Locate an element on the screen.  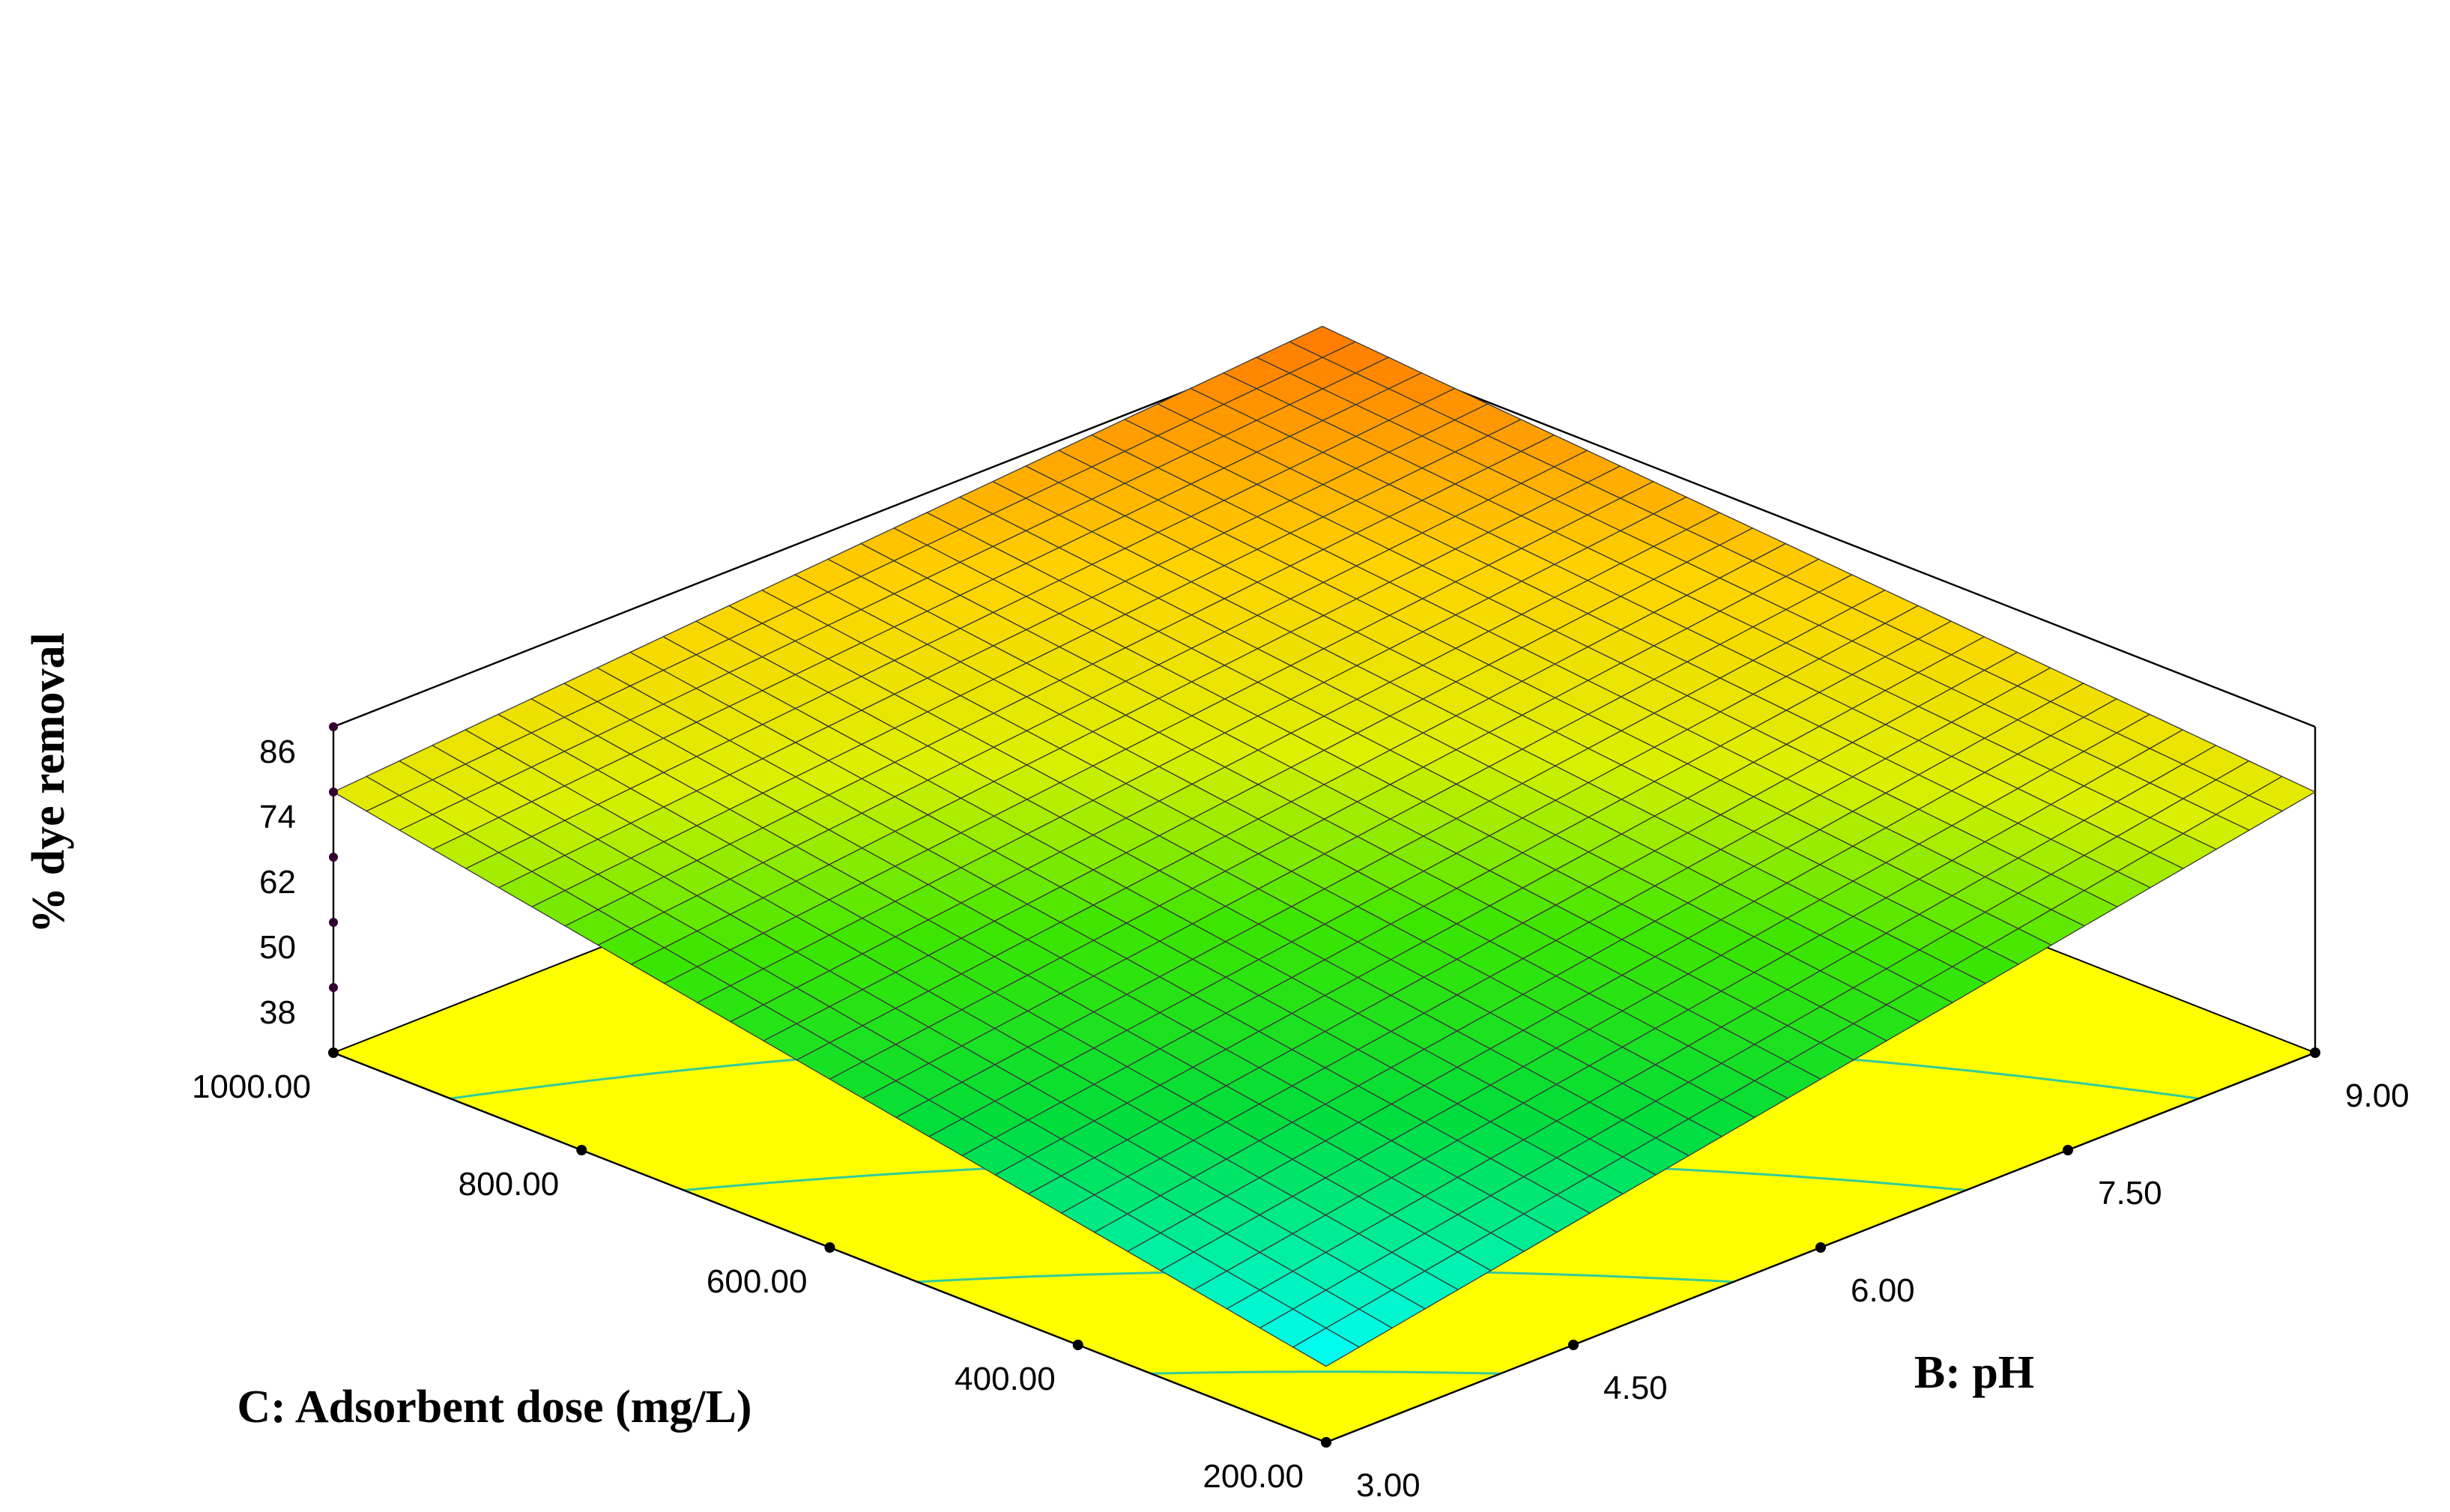
z-tick-label: 86 is located at coordinates (278, 752).